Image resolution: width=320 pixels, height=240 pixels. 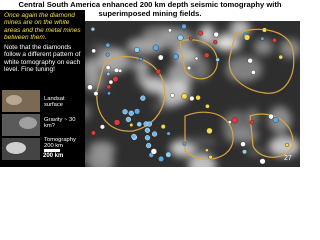 I want to click on scale-bar-line, so click(x=52, y=150).